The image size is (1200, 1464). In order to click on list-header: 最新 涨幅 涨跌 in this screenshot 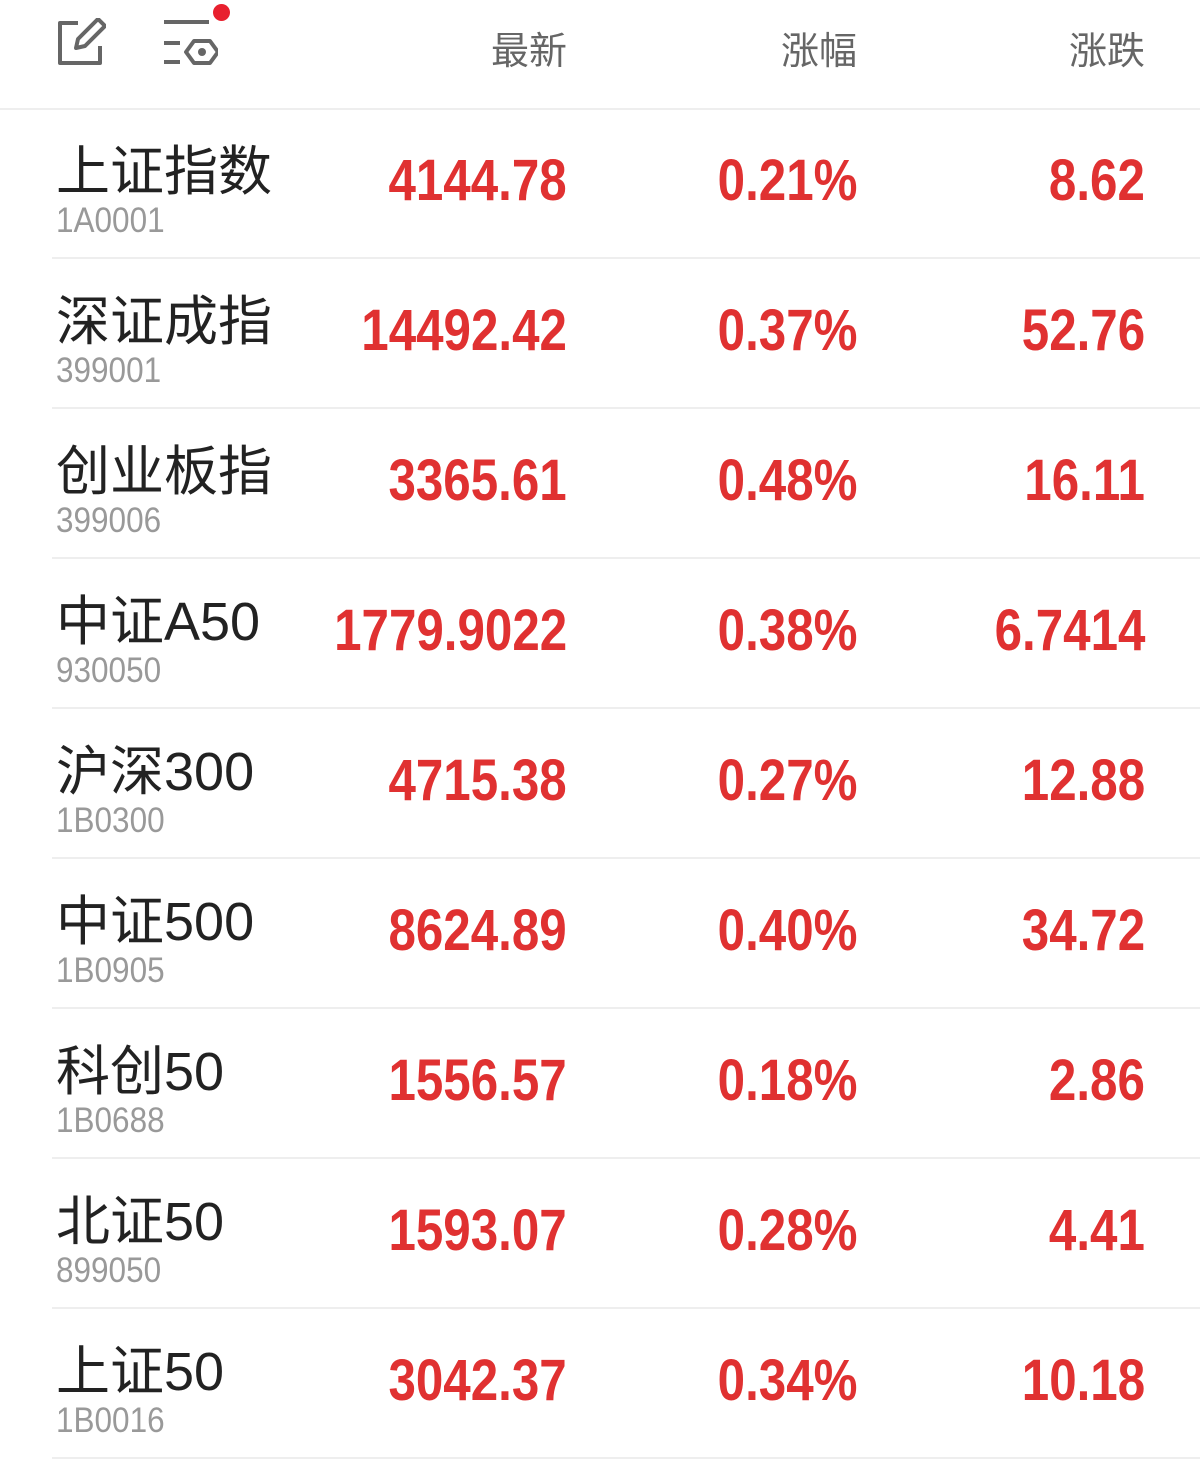, I will do `click(600, 55)`.